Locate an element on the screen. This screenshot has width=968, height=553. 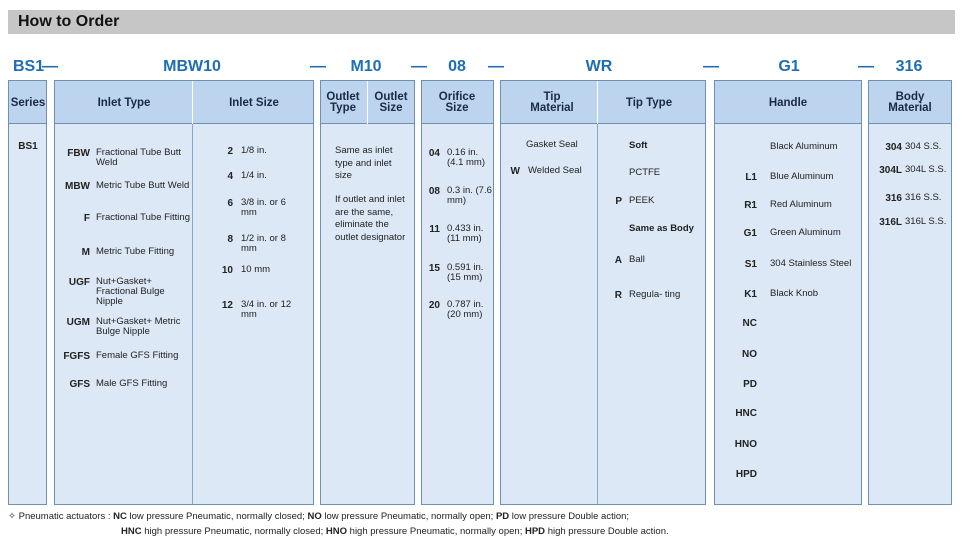
option-text: 10 mm is located at coordinates (256, 269).